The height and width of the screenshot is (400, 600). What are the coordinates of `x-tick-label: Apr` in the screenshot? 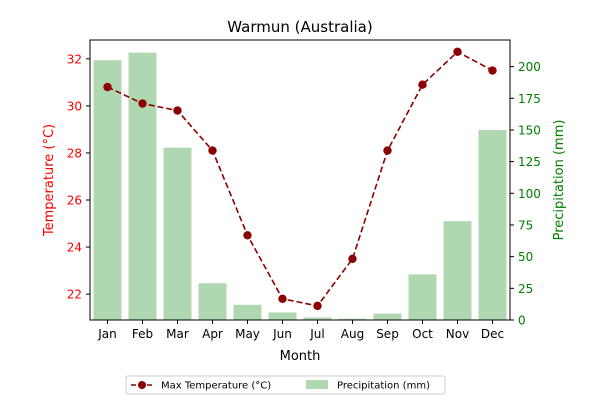 It's located at (212, 334).